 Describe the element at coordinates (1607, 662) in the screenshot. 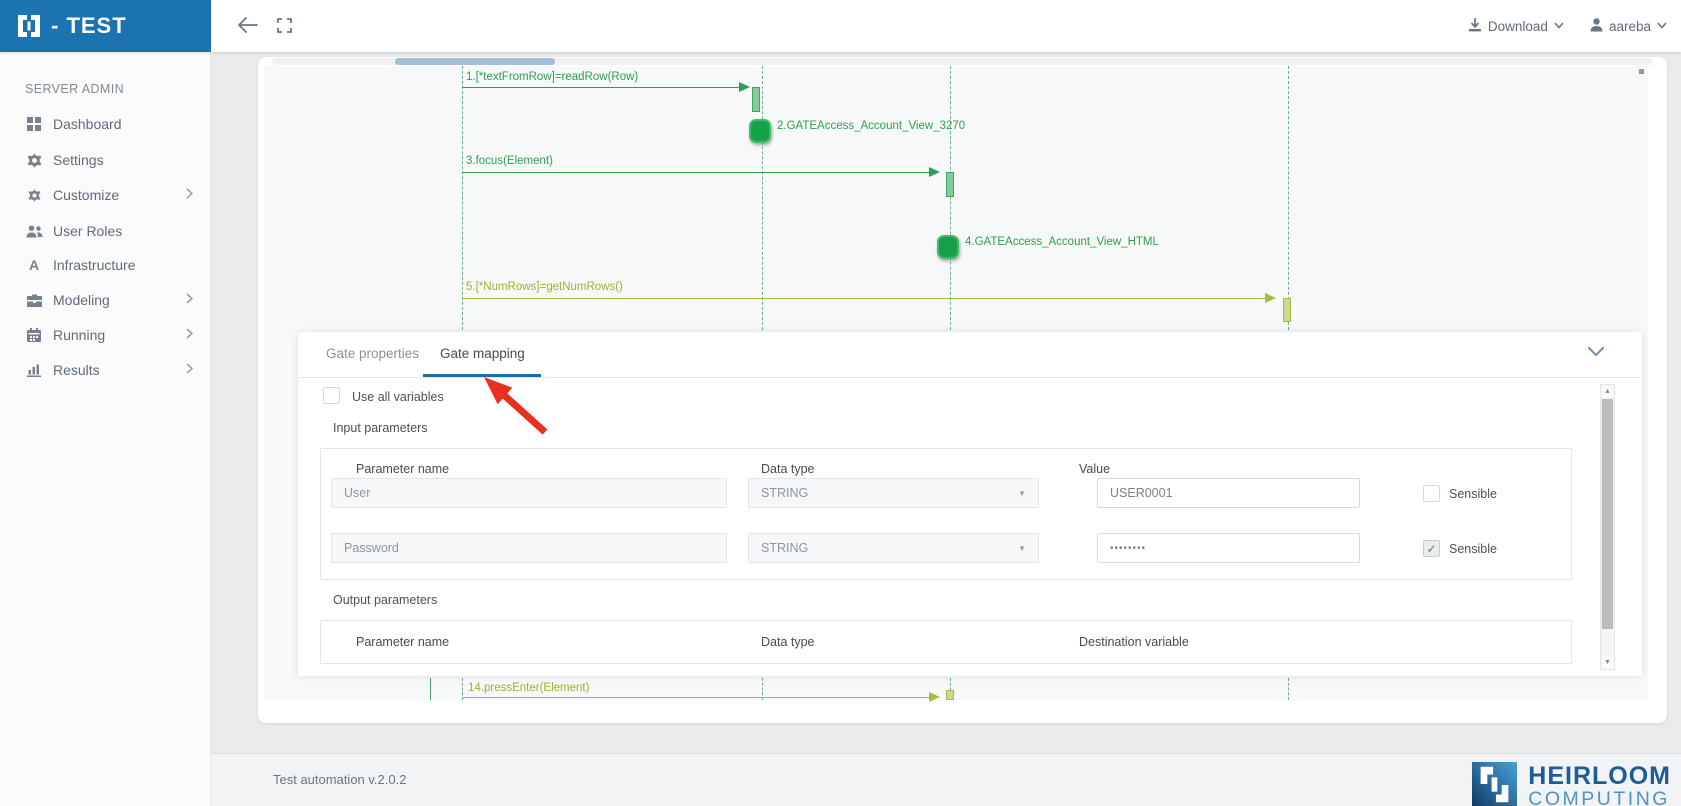

I see `scroll-down-button: ▼` at that location.